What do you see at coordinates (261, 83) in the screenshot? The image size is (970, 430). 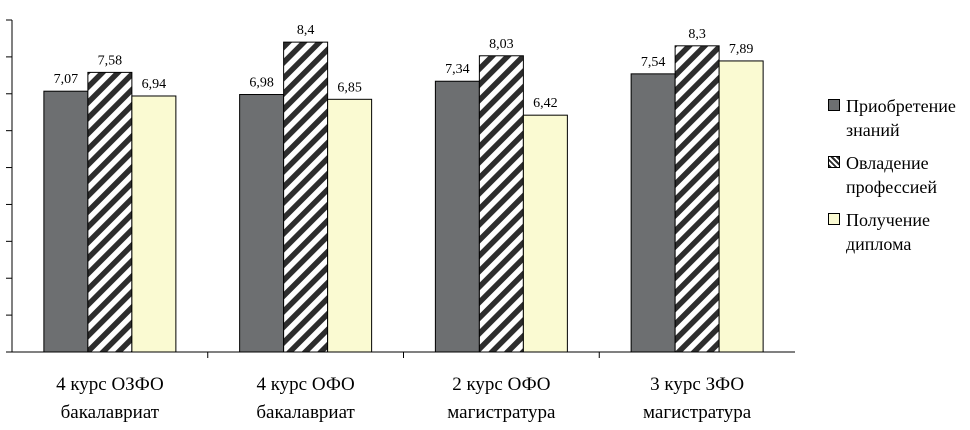 I see `data-label: 6,98` at bounding box center [261, 83].